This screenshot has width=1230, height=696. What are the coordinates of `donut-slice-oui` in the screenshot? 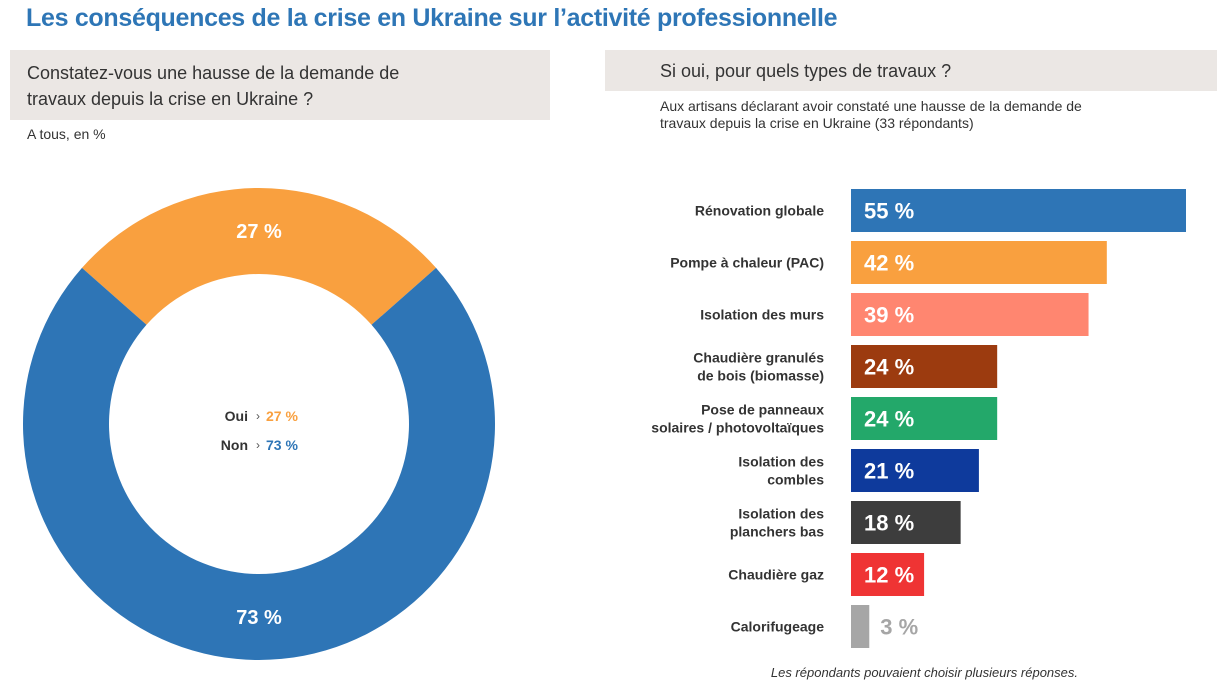 It's located at (259, 256).